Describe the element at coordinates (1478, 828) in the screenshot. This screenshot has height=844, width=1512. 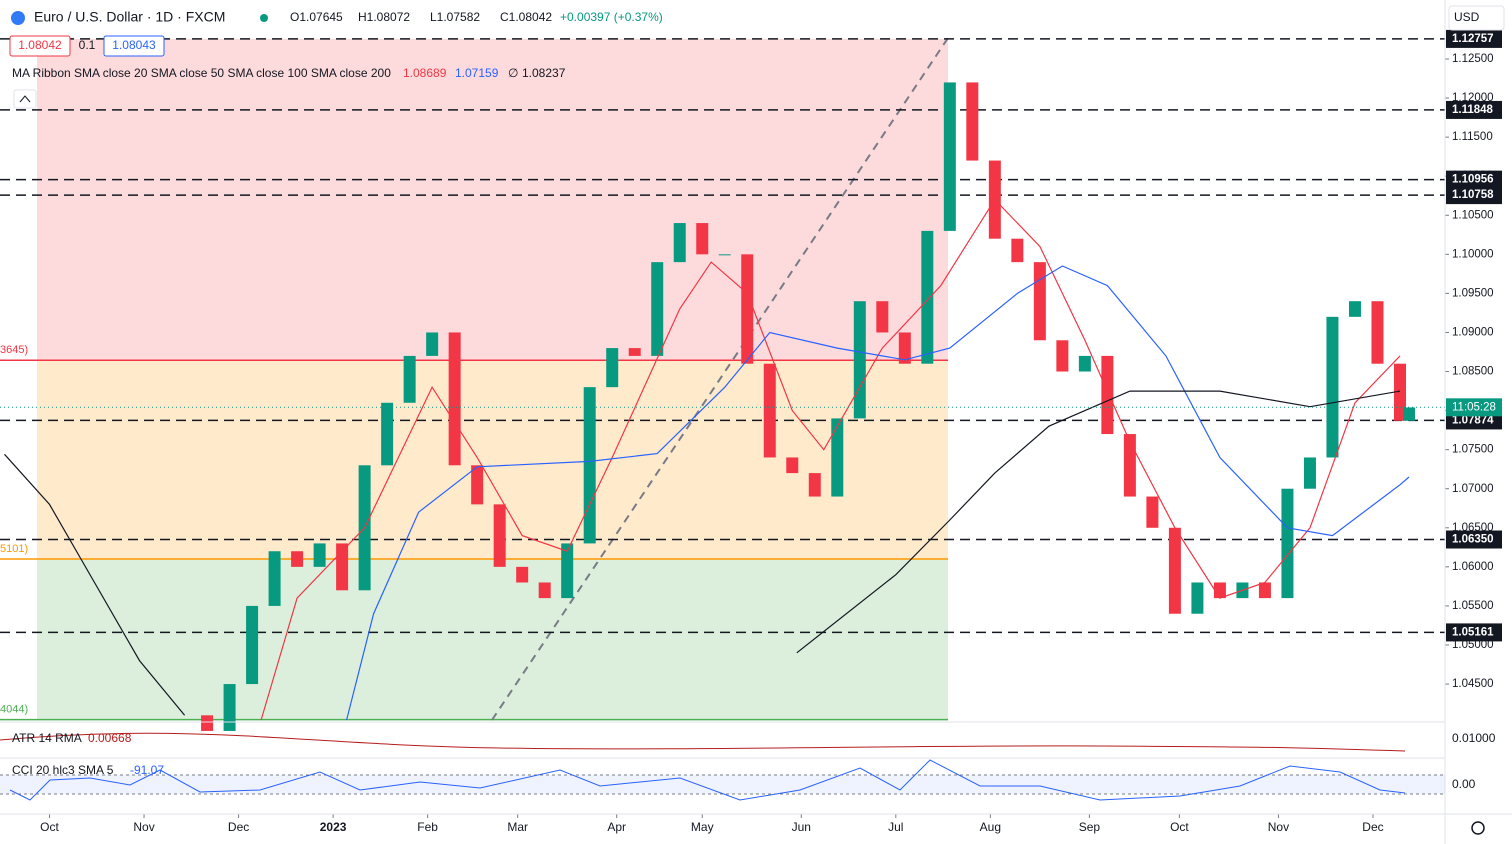
I see `settings-icon` at that location.